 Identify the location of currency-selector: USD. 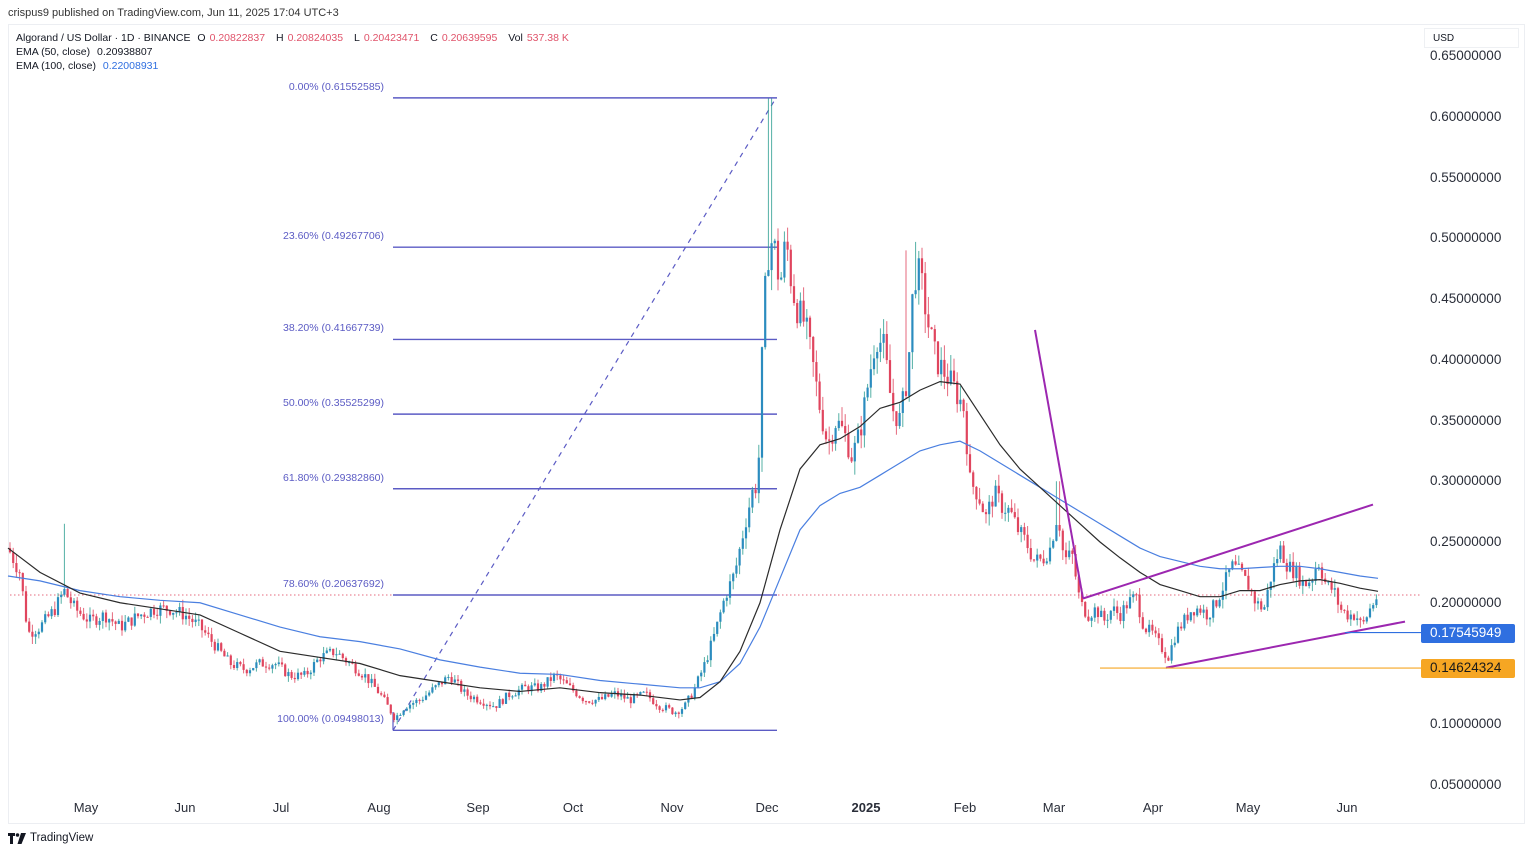
(1471, 38).